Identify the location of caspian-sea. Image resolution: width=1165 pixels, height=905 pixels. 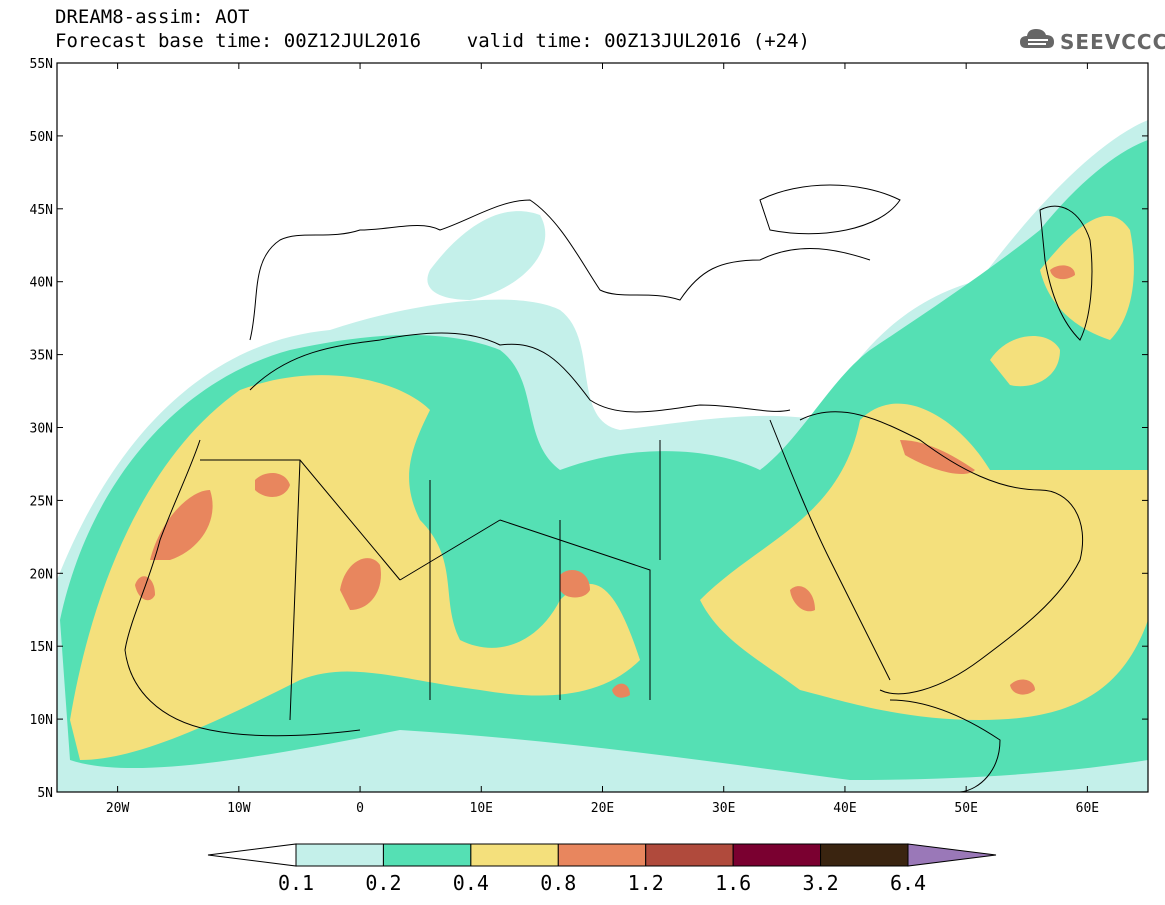
(1066, 273).